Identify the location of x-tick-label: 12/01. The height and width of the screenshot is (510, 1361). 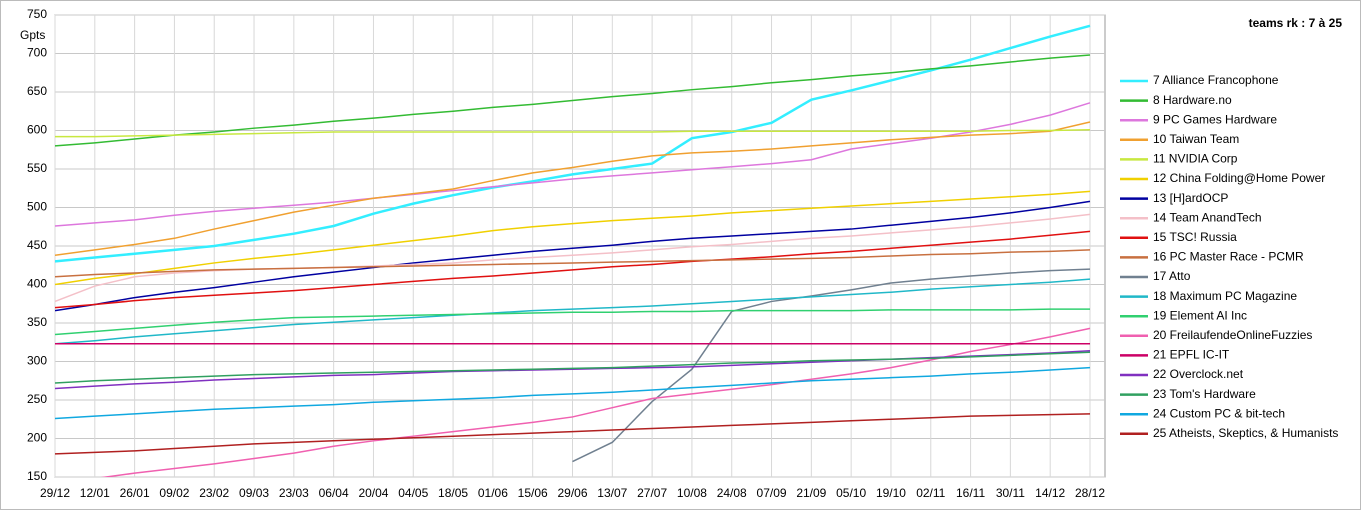
(95, 493).